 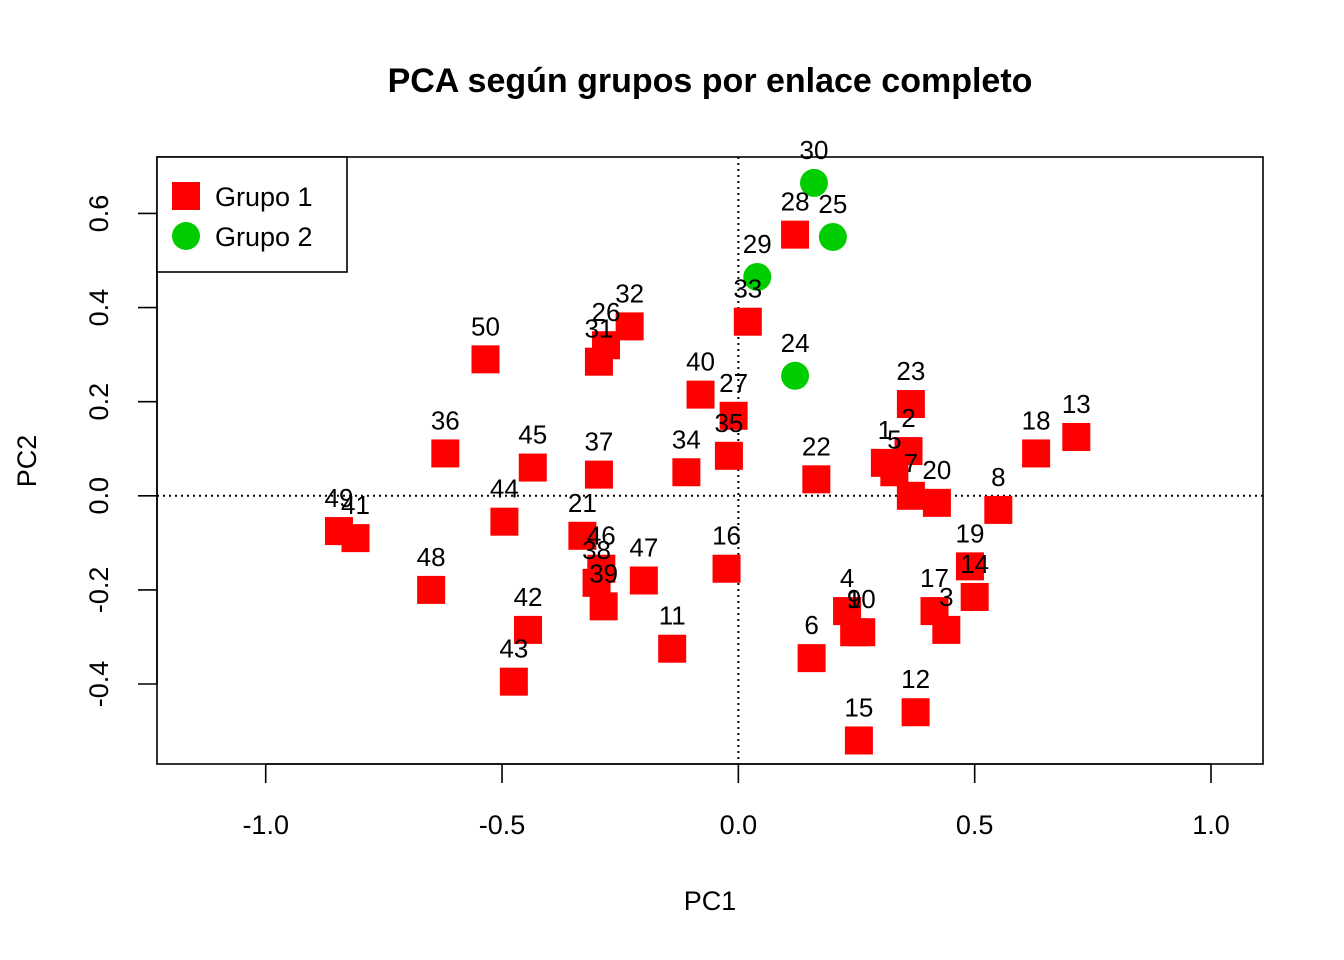 I want to click on point-label: 2, so click(x=908, y=418).